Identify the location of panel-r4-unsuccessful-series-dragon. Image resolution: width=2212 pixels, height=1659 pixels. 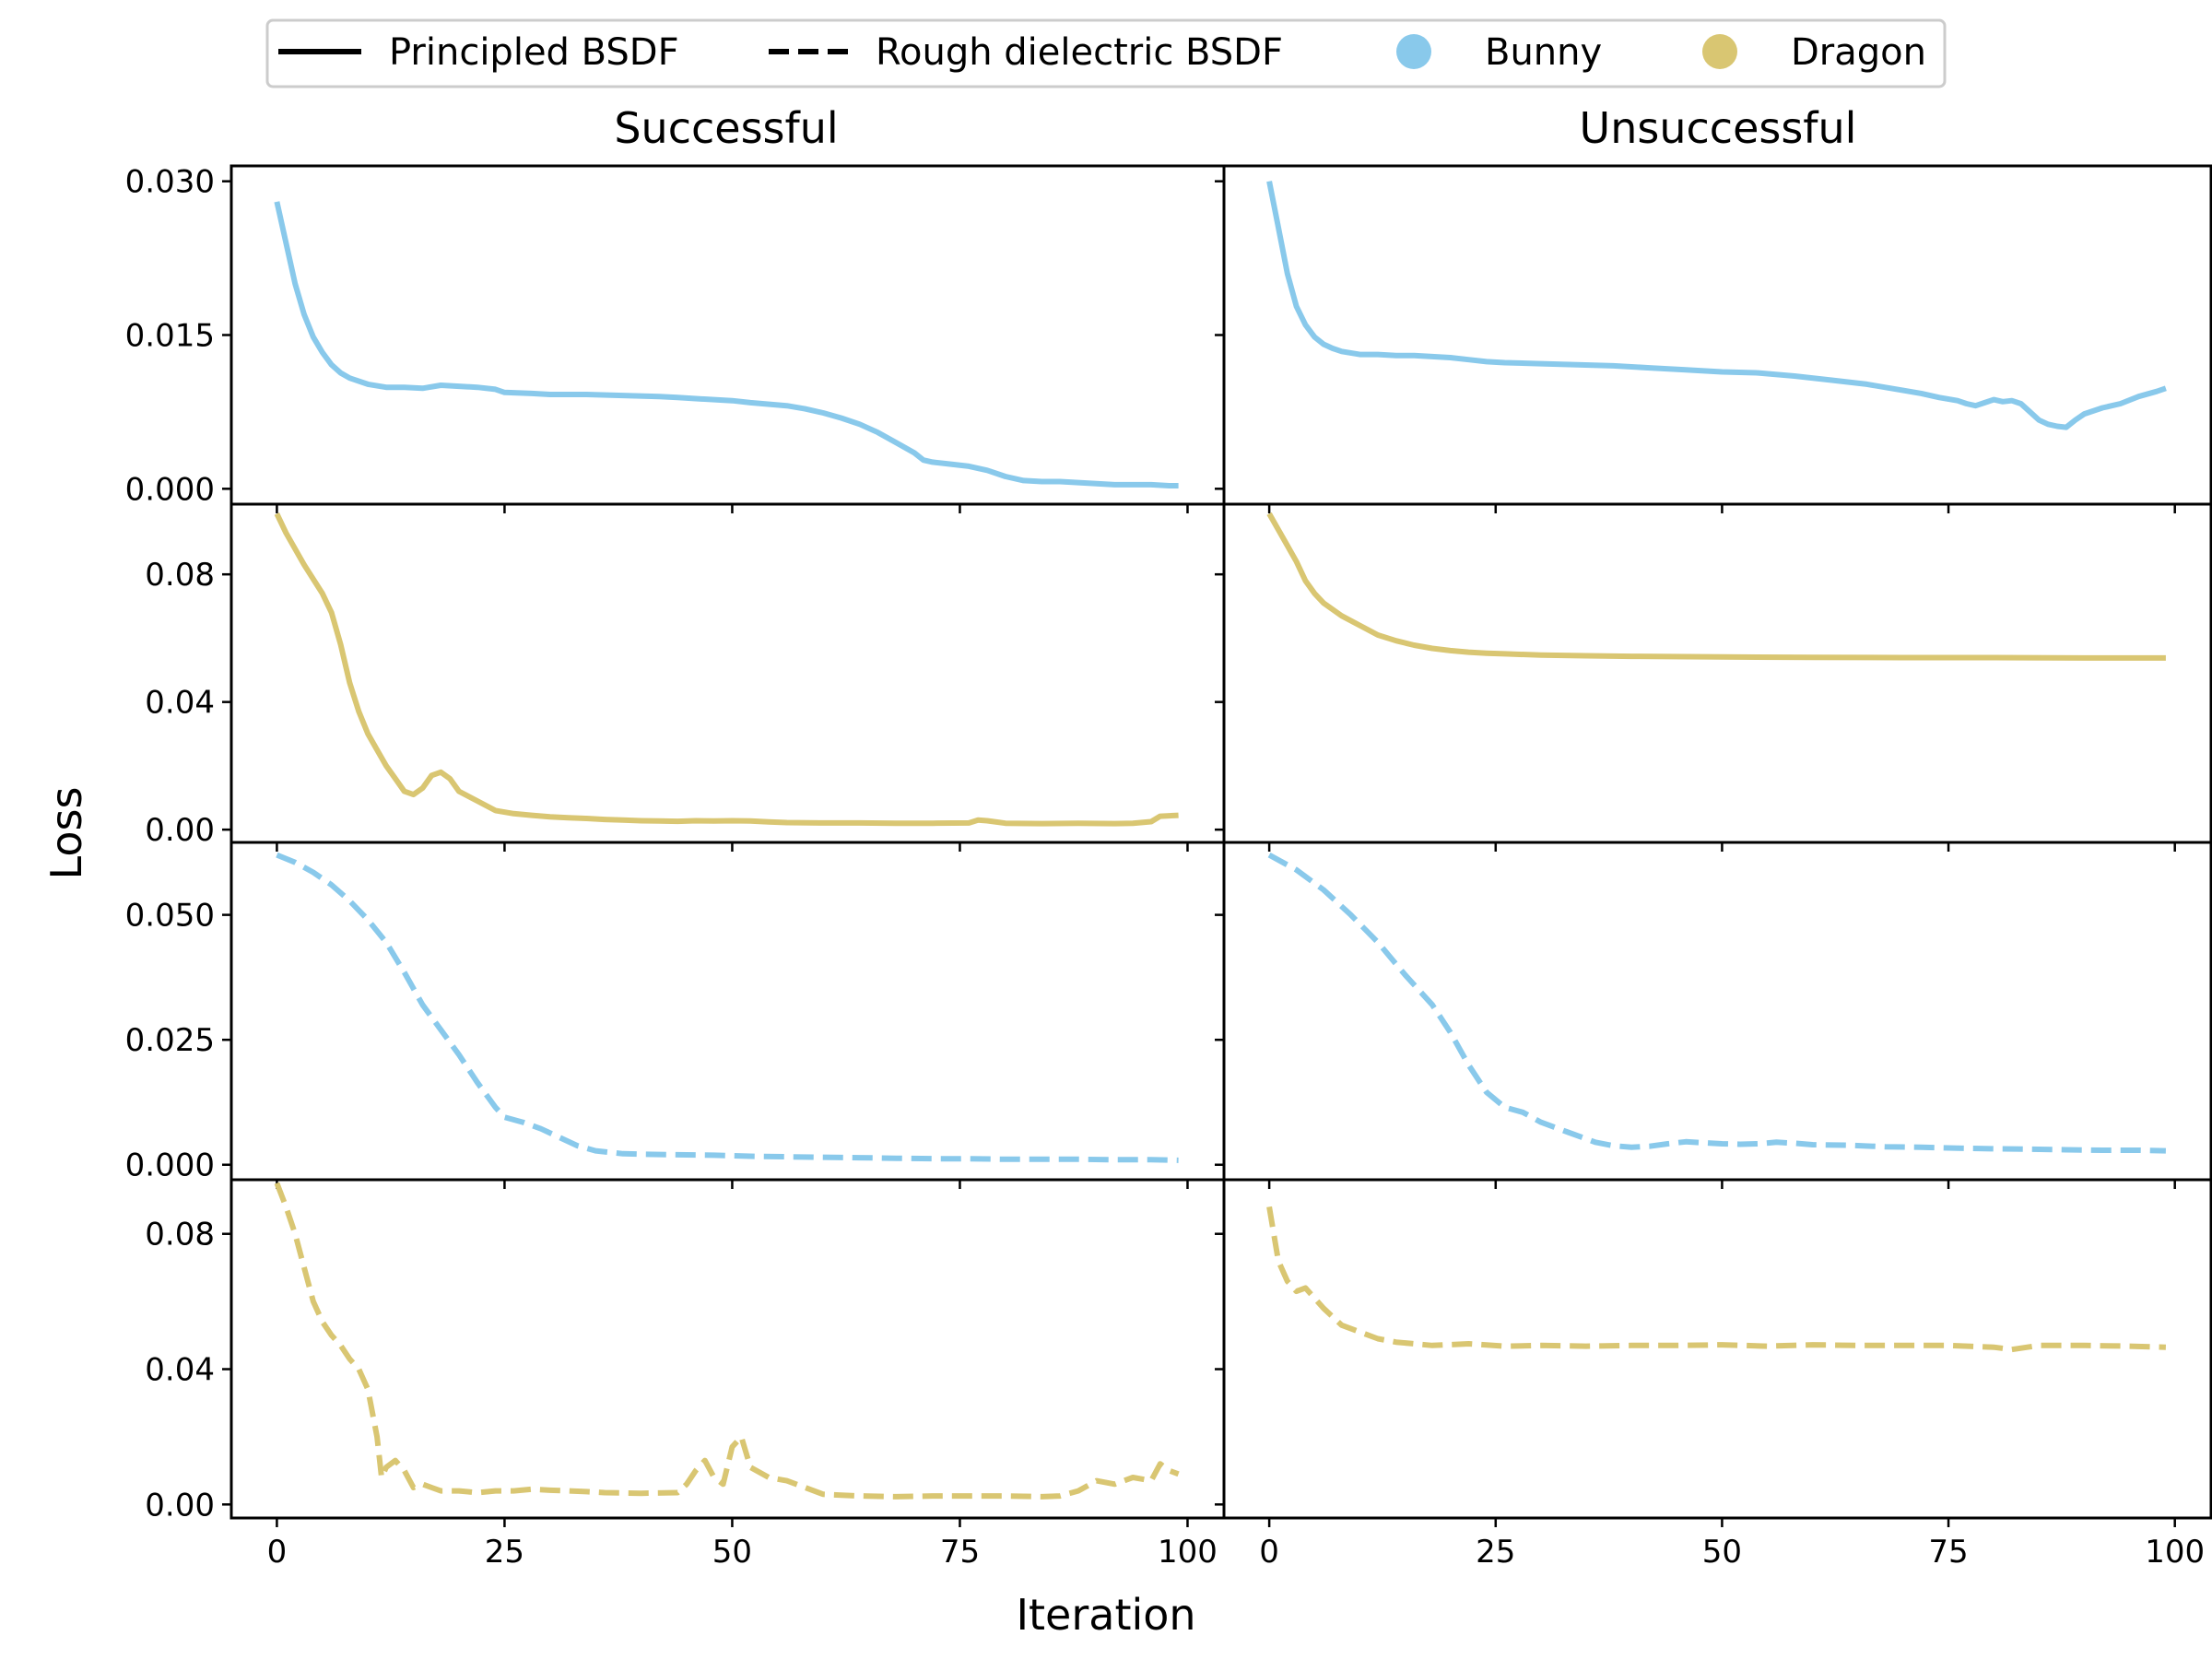
(1716, 1279).